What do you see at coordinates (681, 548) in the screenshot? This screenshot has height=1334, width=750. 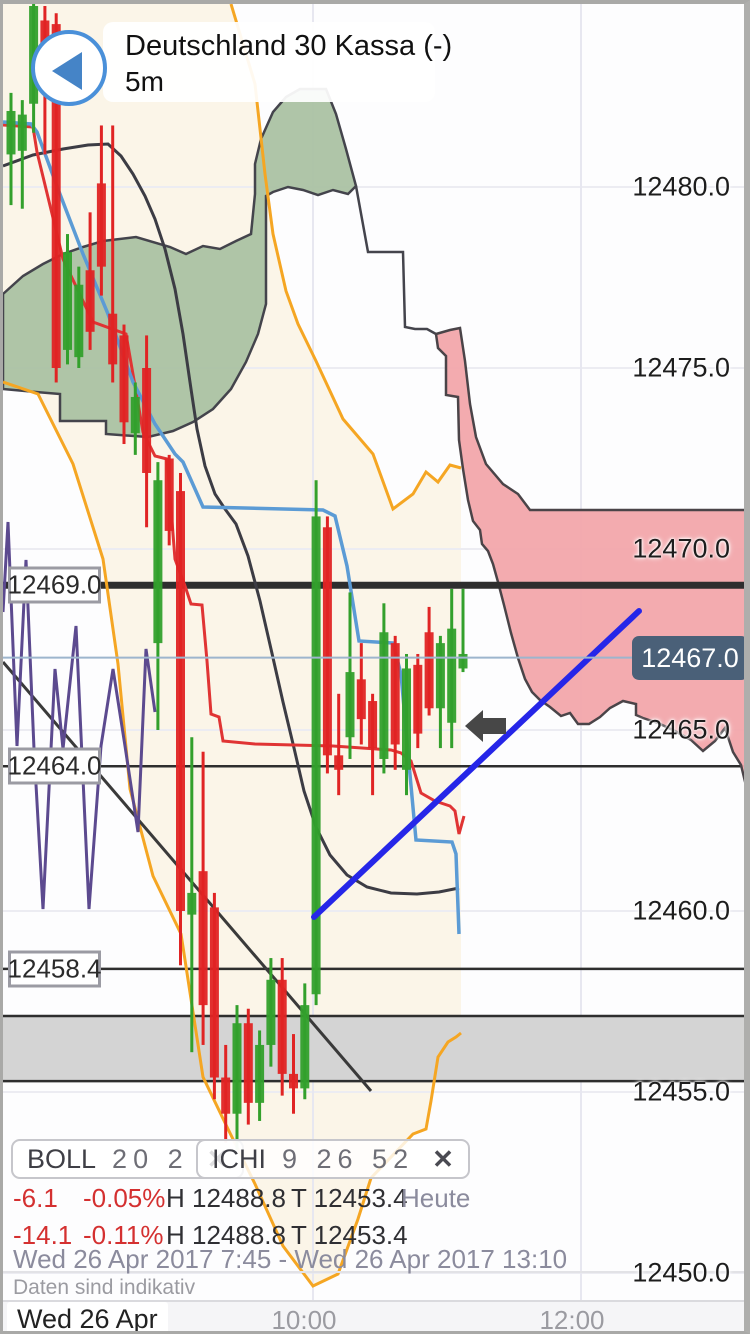 I see `price-axis-label: 12470.0` at bounding box center [681, 548].